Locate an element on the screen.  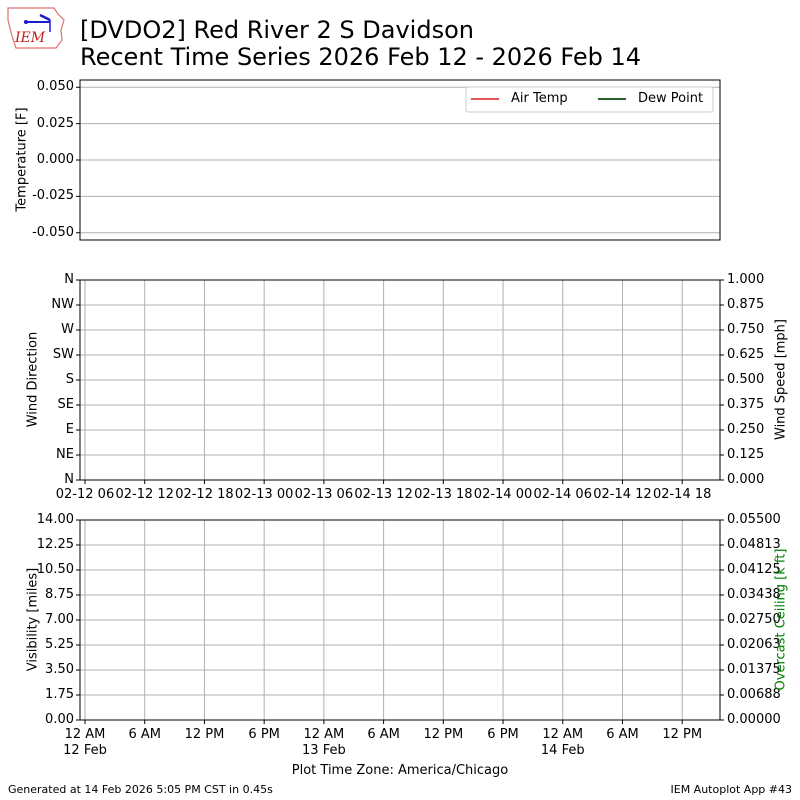
y-tick-label: SW is located at coordinates (63, 354).